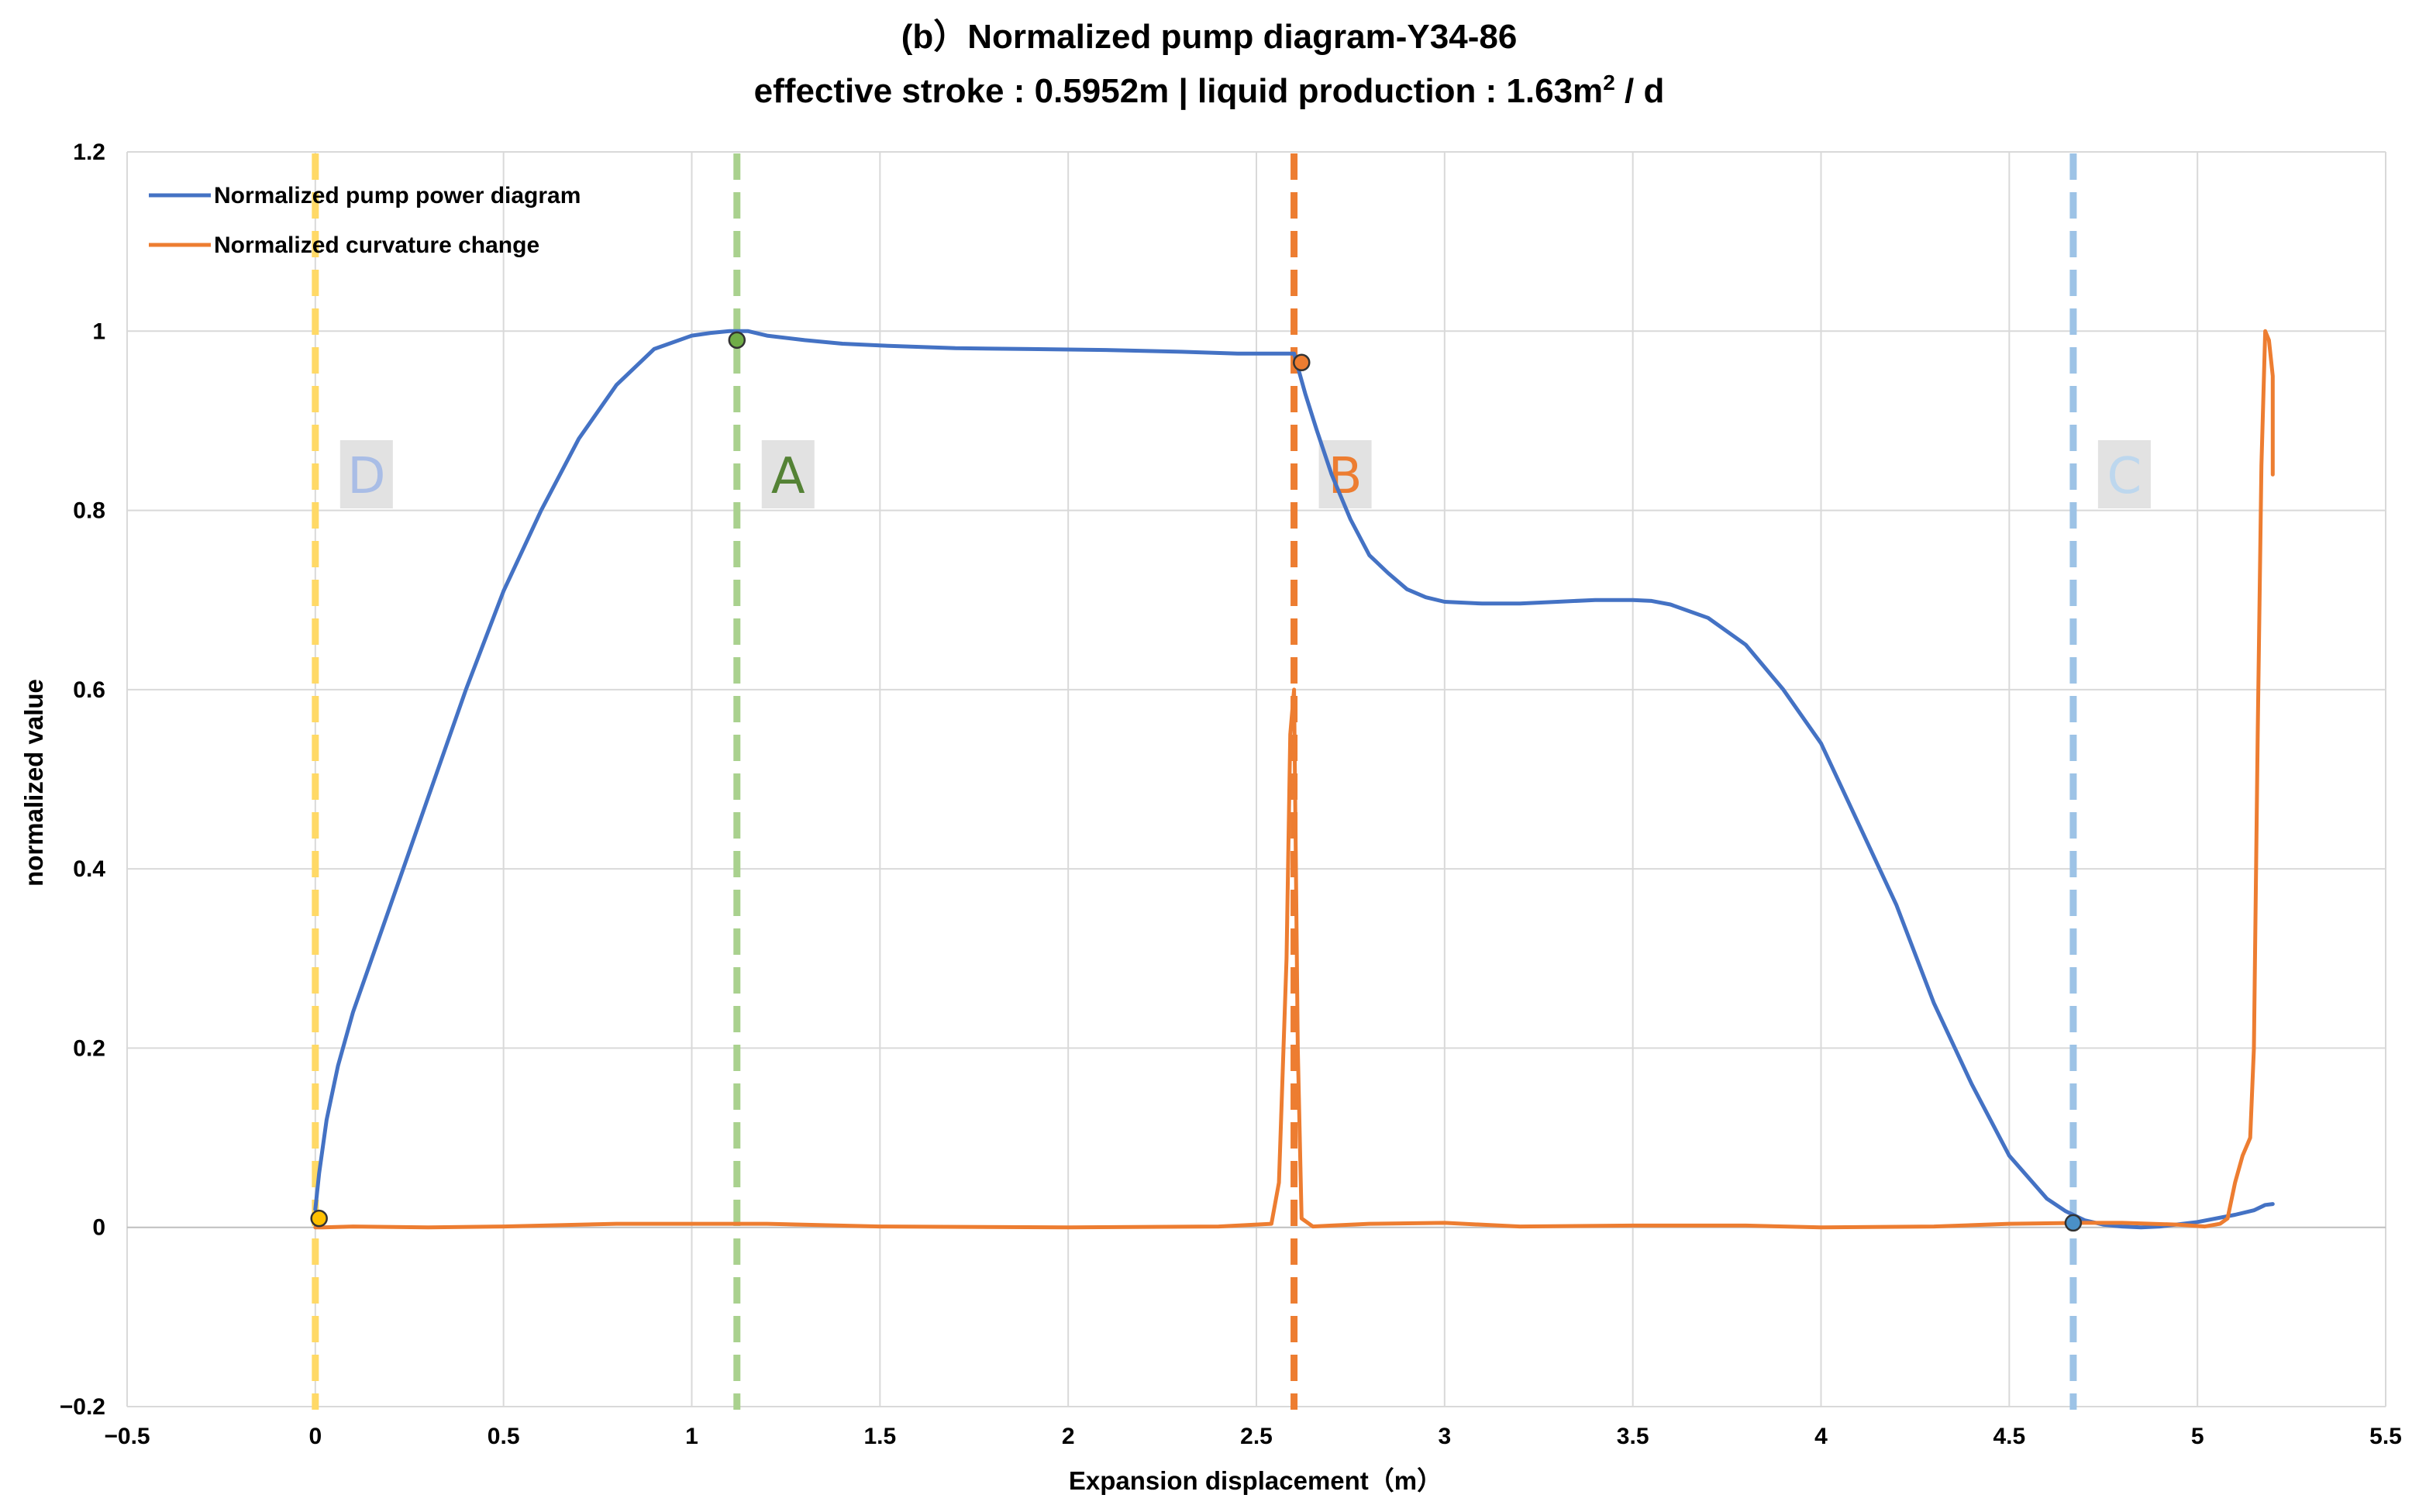  Describe the element at coordinates (1640, 91) in the screenshot. I see `subtitle-suffix: / d` at that location.